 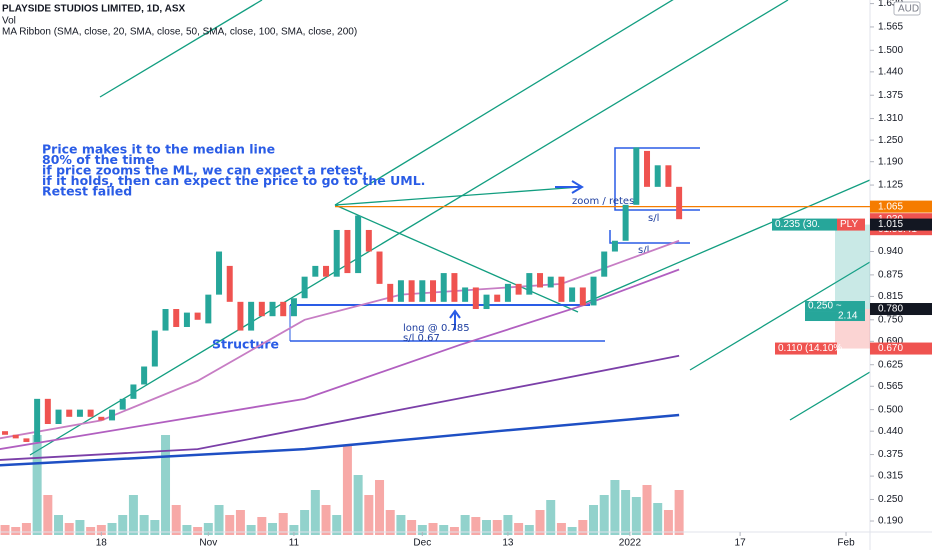 I want to click on annotation: s/l, so click(x=643, y=250).